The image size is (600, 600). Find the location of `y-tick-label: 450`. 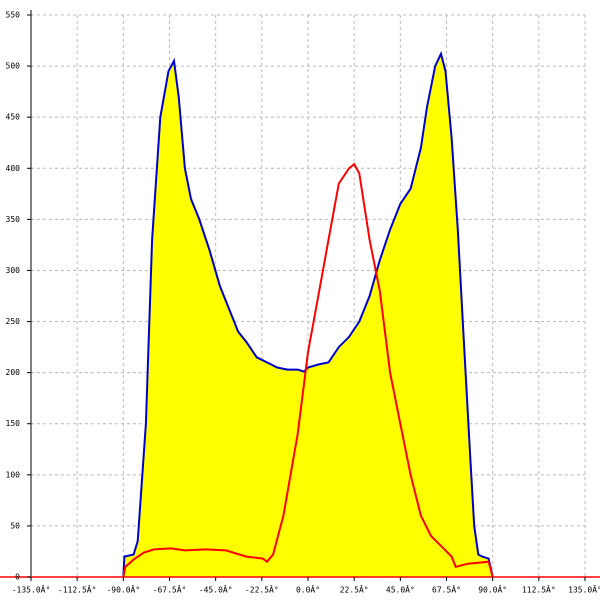

y-tick-label: 450 is located at coordinates (13, 117).